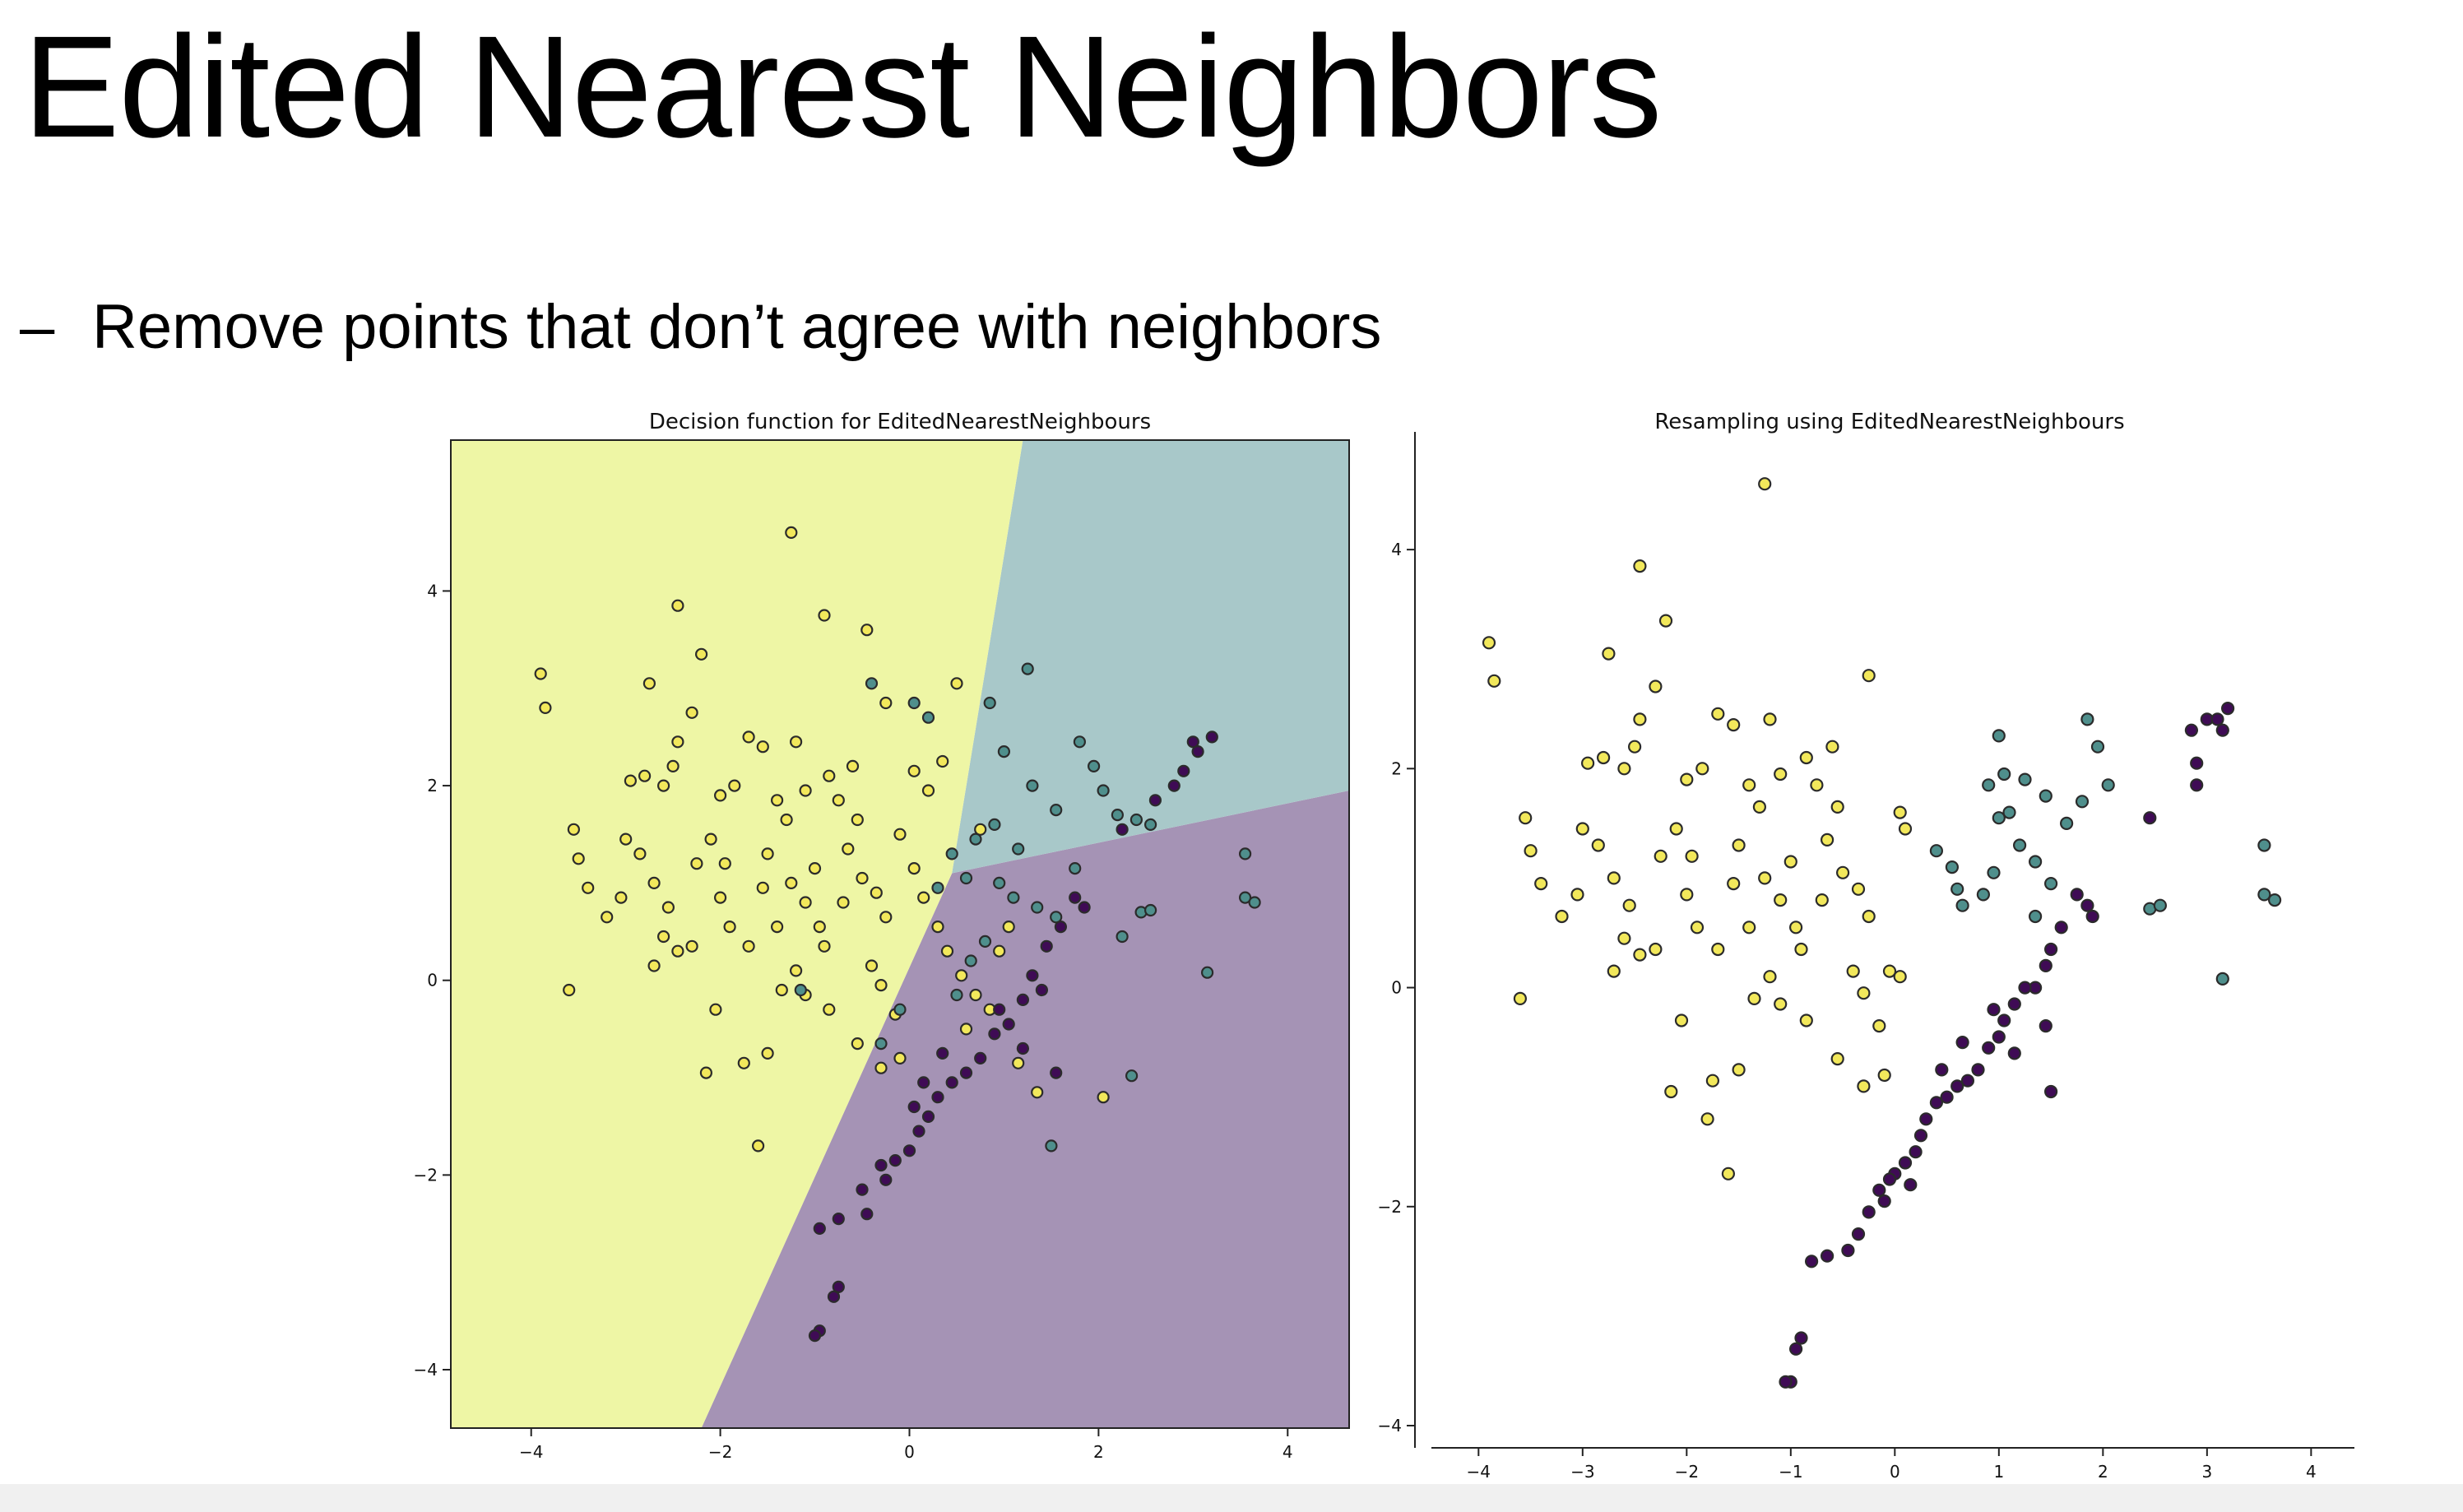  What do you see at coordinates (426, 1175) in the screenshot?
I see `chart-0-ytick-label: −2` at bounding box center [426, 1175].